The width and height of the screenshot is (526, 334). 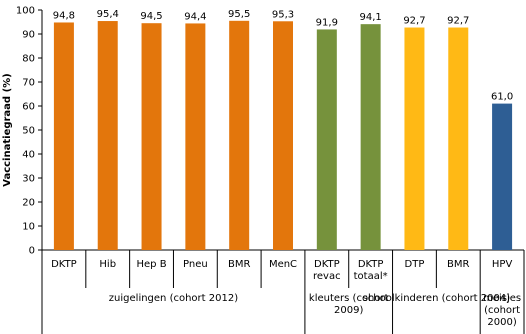 What do you see at coordinates (107, 264) in the screenshot?
I see `x-tick-label: Hib` at bounding box center [107, 264].